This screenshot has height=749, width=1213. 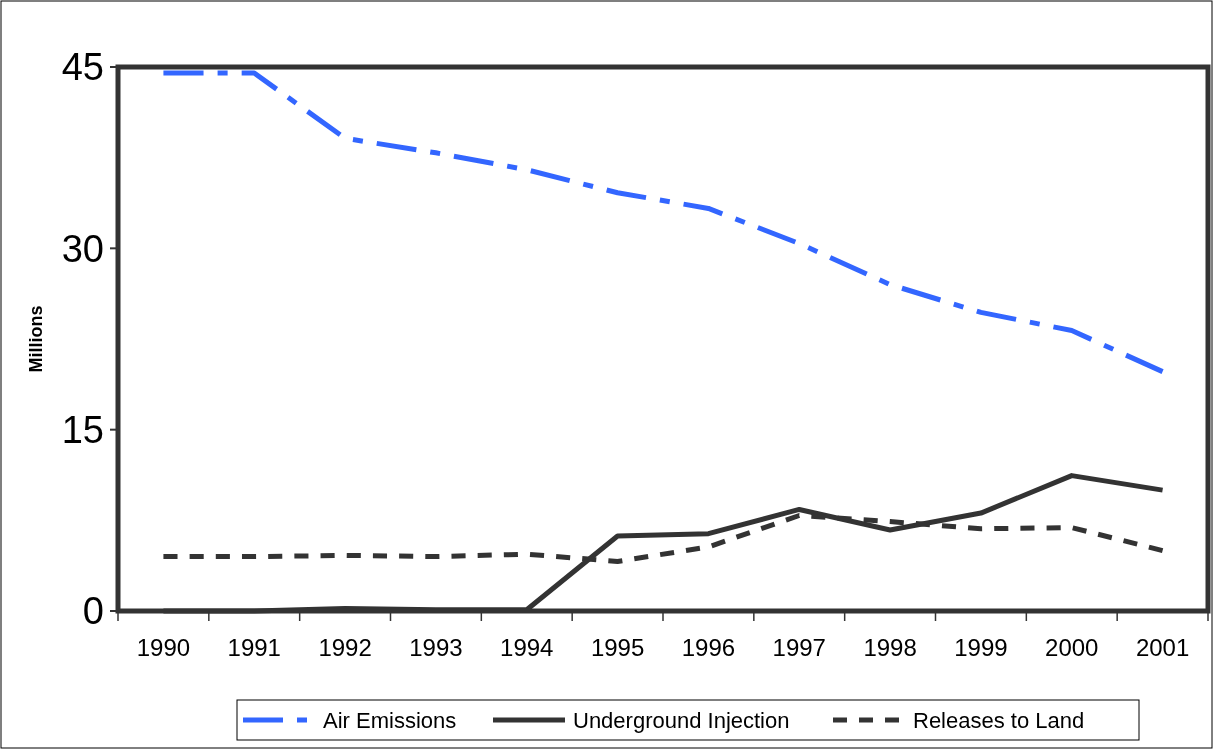 I want to click on x-tick-label: 1996, so click(x=708, y=647).